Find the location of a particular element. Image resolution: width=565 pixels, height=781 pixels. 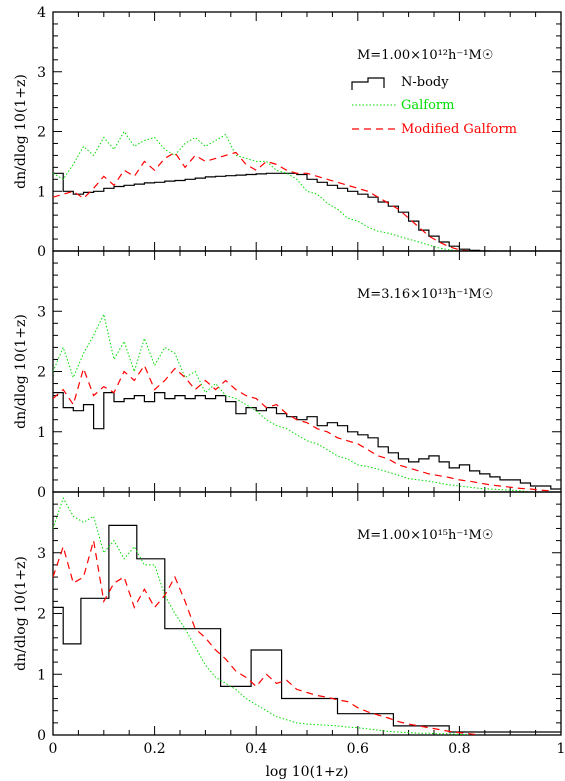

panel-mass-label: M=3.16×10¹³h⁻¹M☉ is located at coordinates (425, 294).